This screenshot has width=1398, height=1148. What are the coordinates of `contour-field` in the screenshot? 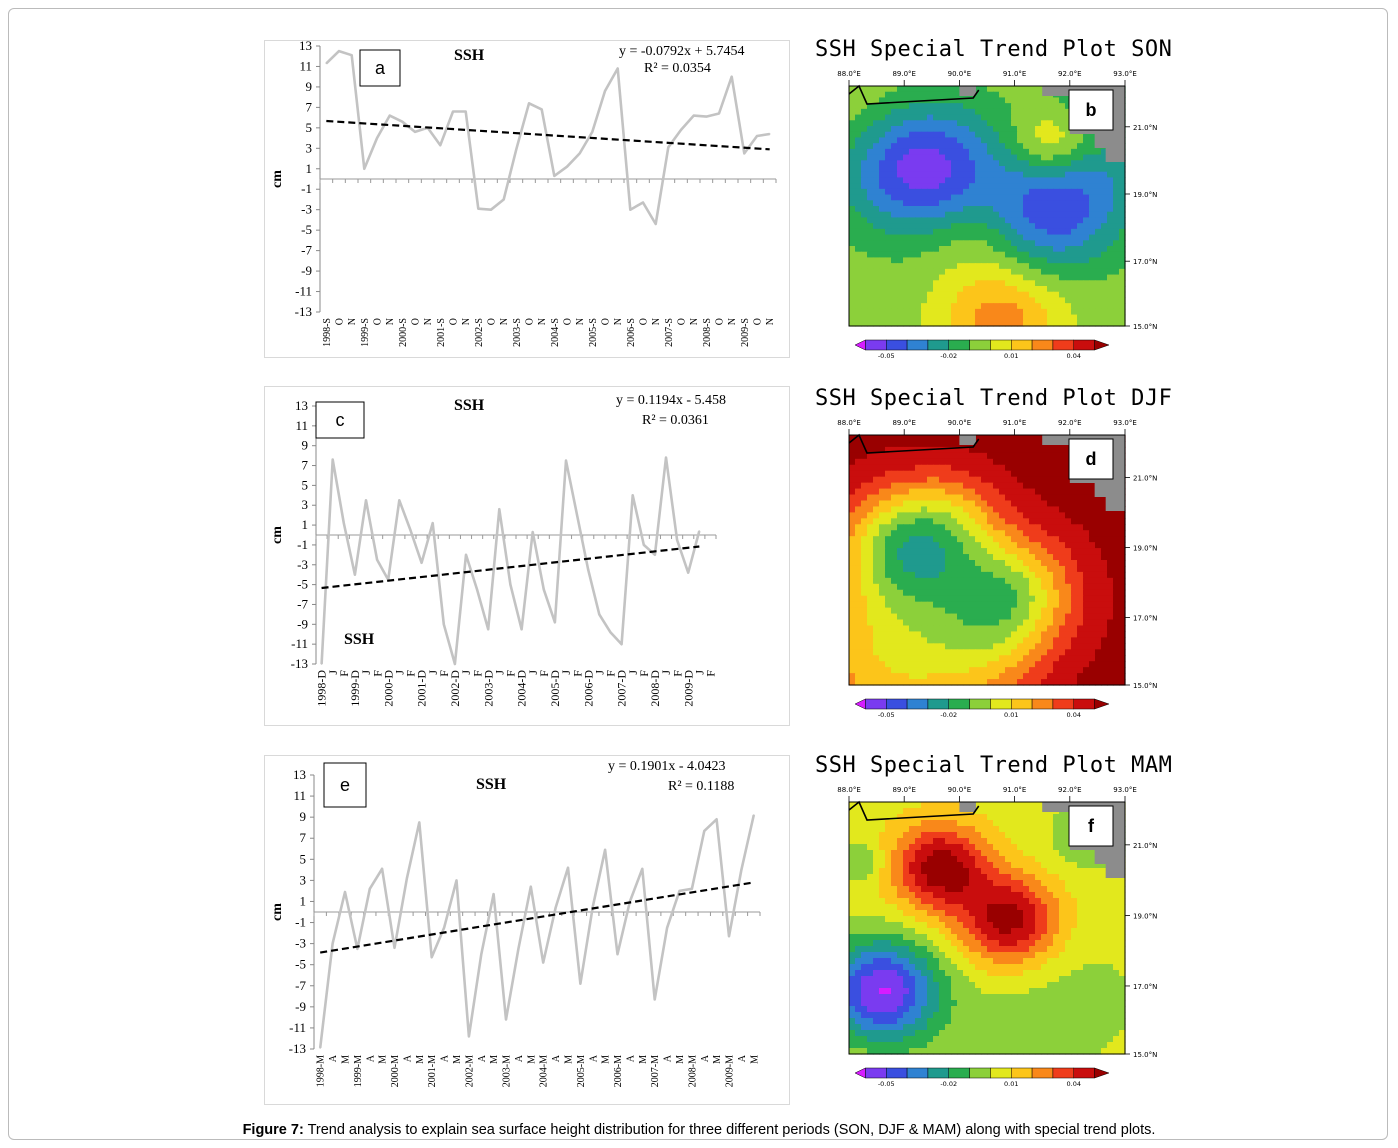 It's located at (987, 560).